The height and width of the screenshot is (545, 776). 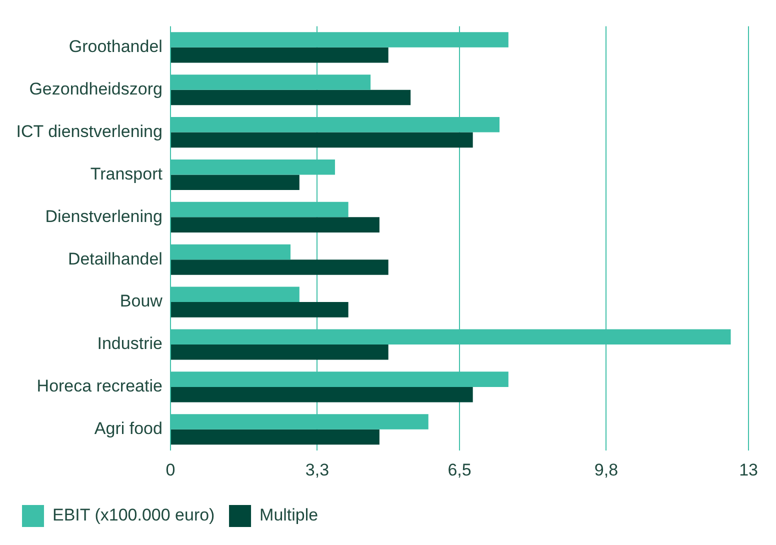 What do you see at coordinates (606, 470) in the screenshot?
I see `x-tick-label: 9,8` at bounding box center [606, 470].